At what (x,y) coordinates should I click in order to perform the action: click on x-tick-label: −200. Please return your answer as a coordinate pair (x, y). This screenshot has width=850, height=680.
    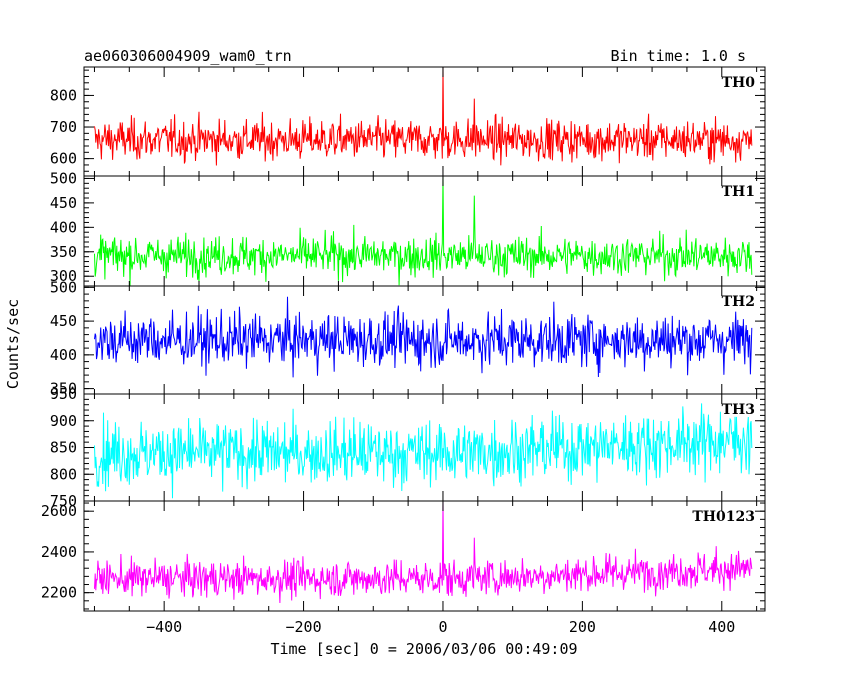
    Looking at the image, I should click on (304, 627).